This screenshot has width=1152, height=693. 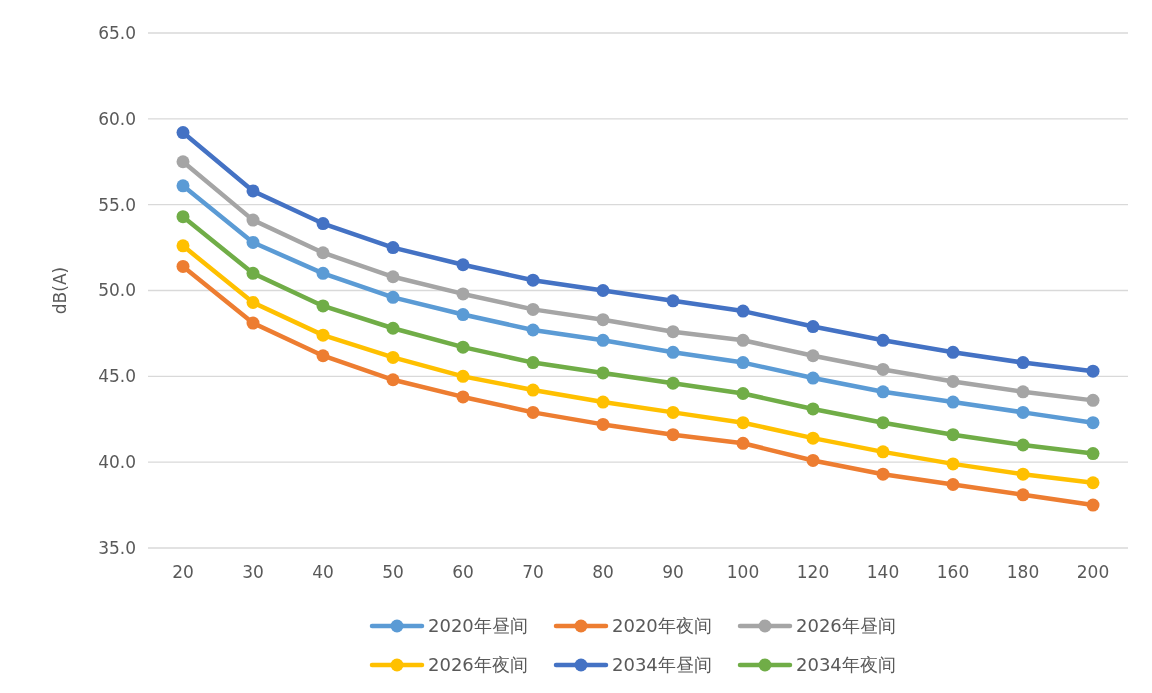 What do you see at coordinates (117, 376) in the screenshot?
I see `y-tick-label: 45.0` at bounding box center [117, 376].